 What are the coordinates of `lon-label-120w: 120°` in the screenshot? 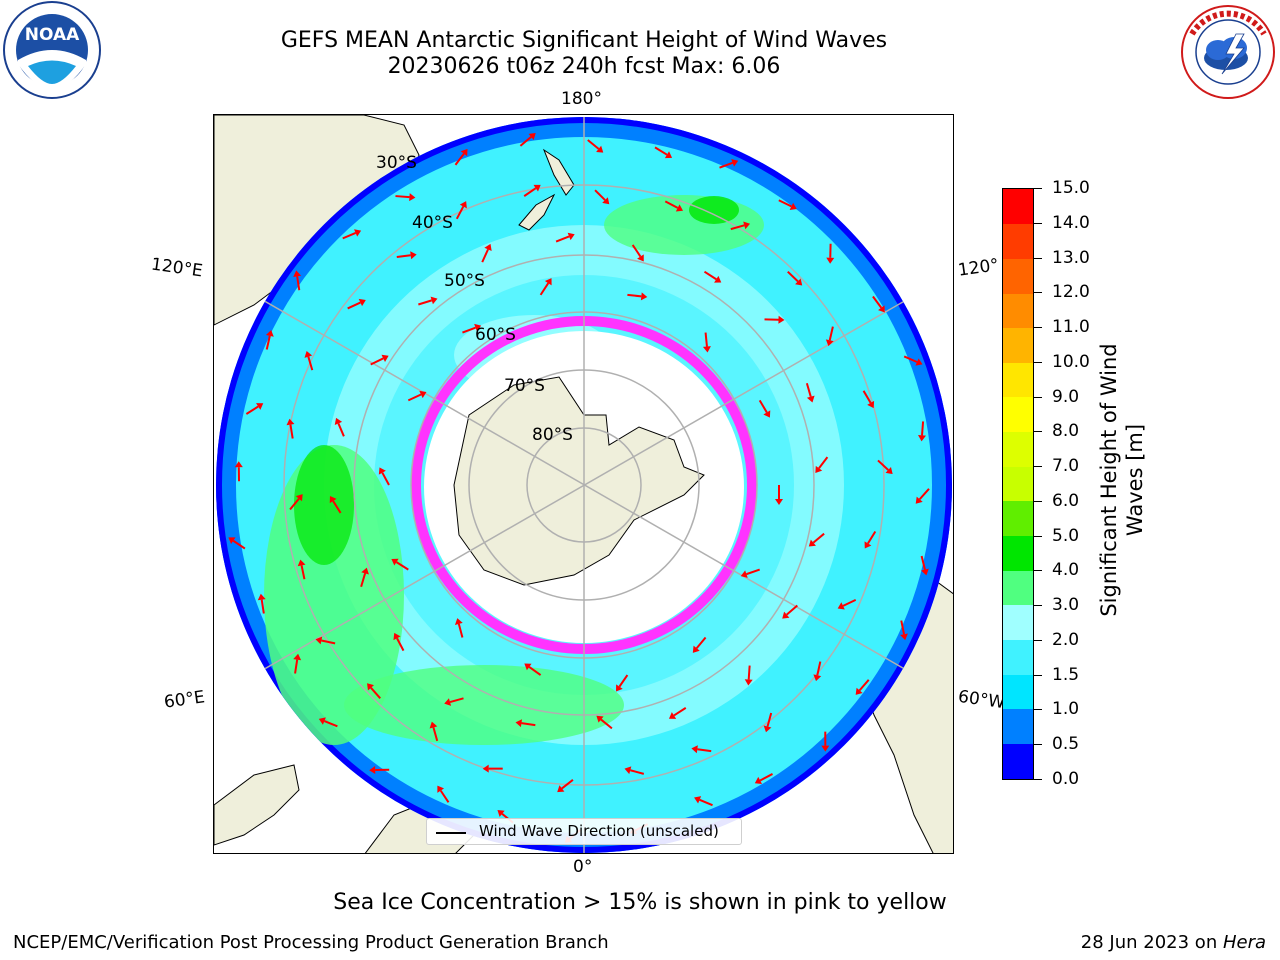 It's located at (978, 268).